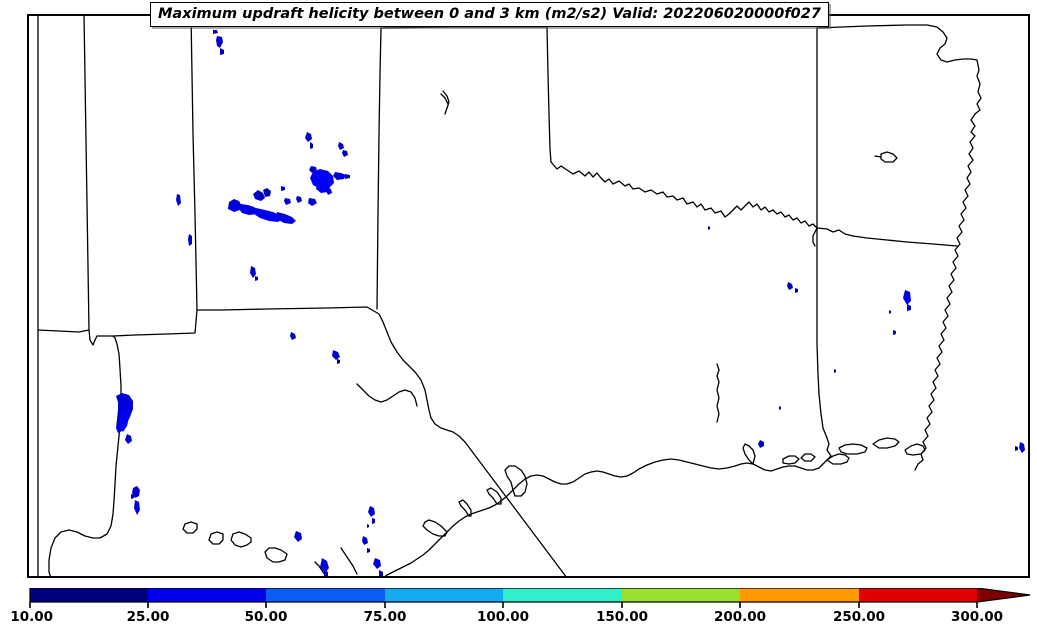 The height and width of the screenshot is (633, 1037). Describe the element at coordinates (503, 617) in the screenshot. I see `cbar-tick-label-100: 100.00` at that location.